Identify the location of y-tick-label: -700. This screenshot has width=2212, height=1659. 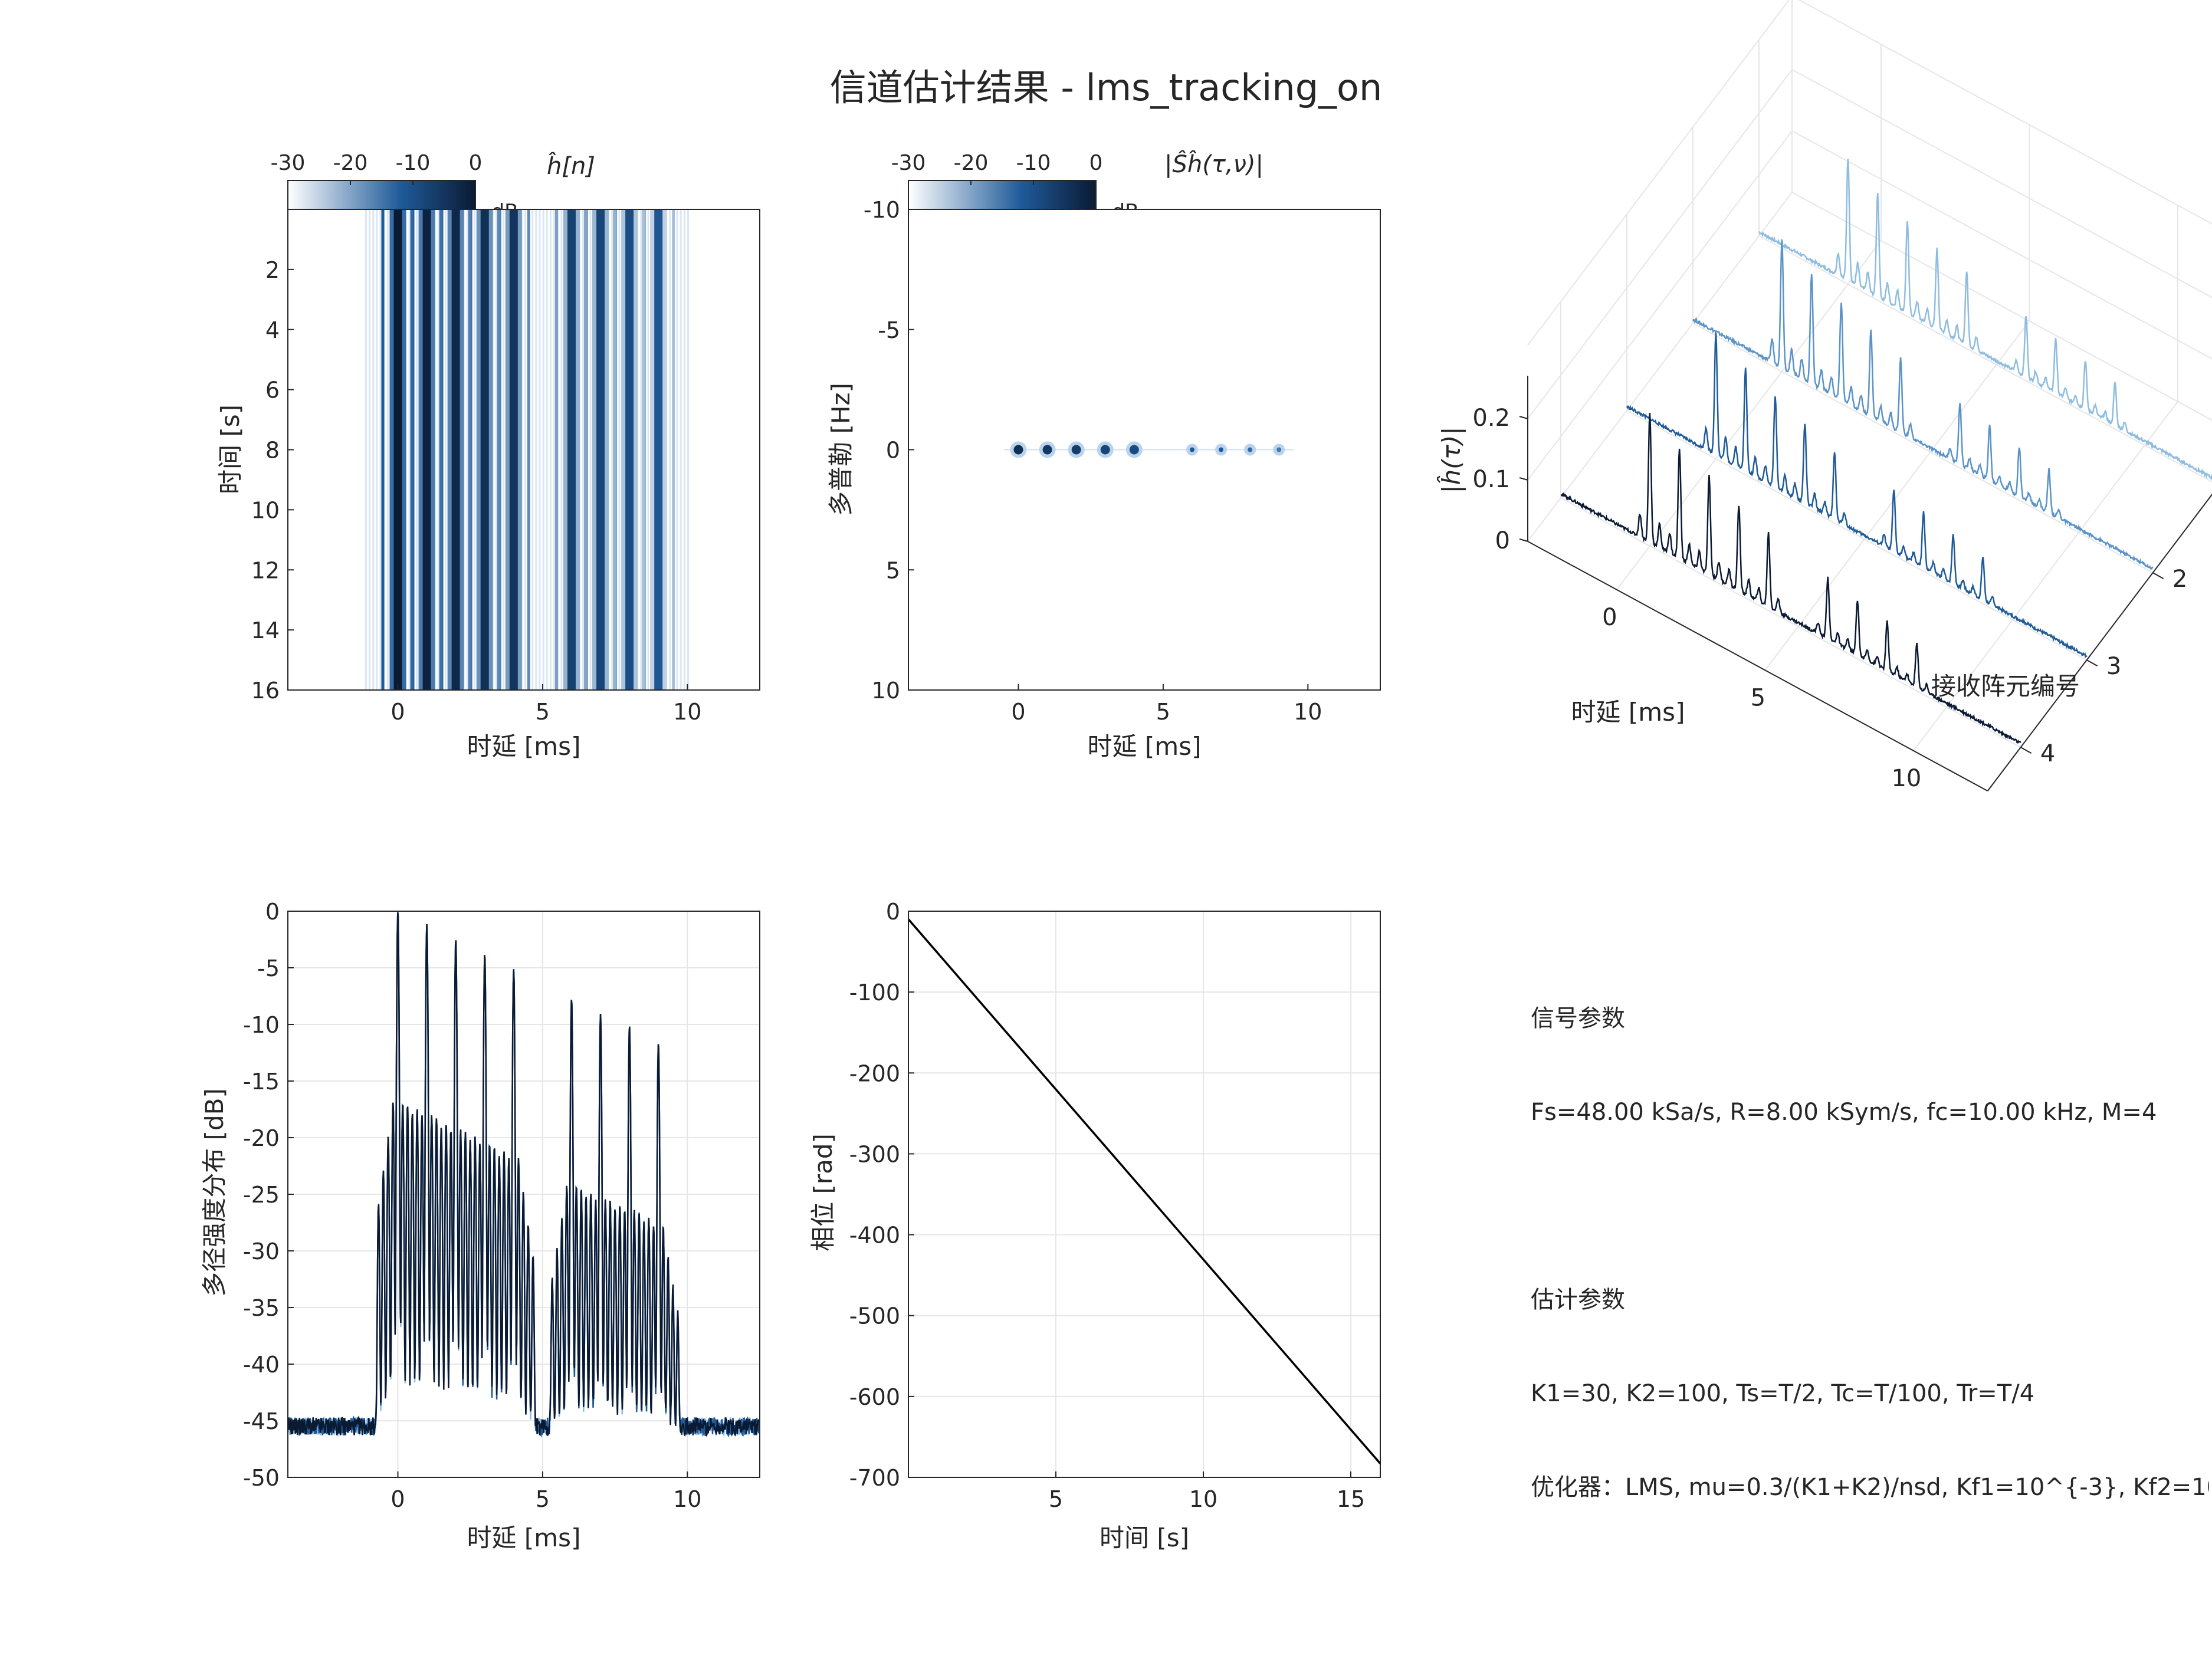
(874, 1478).